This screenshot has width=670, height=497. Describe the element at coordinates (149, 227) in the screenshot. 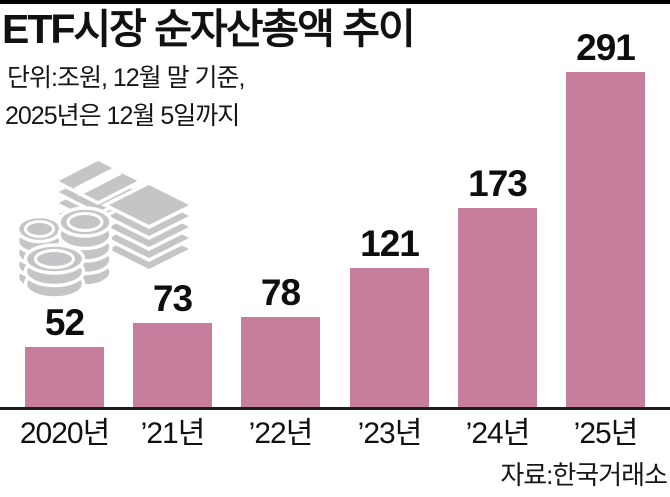

I see `banknote-stack-front-icon` at that location.